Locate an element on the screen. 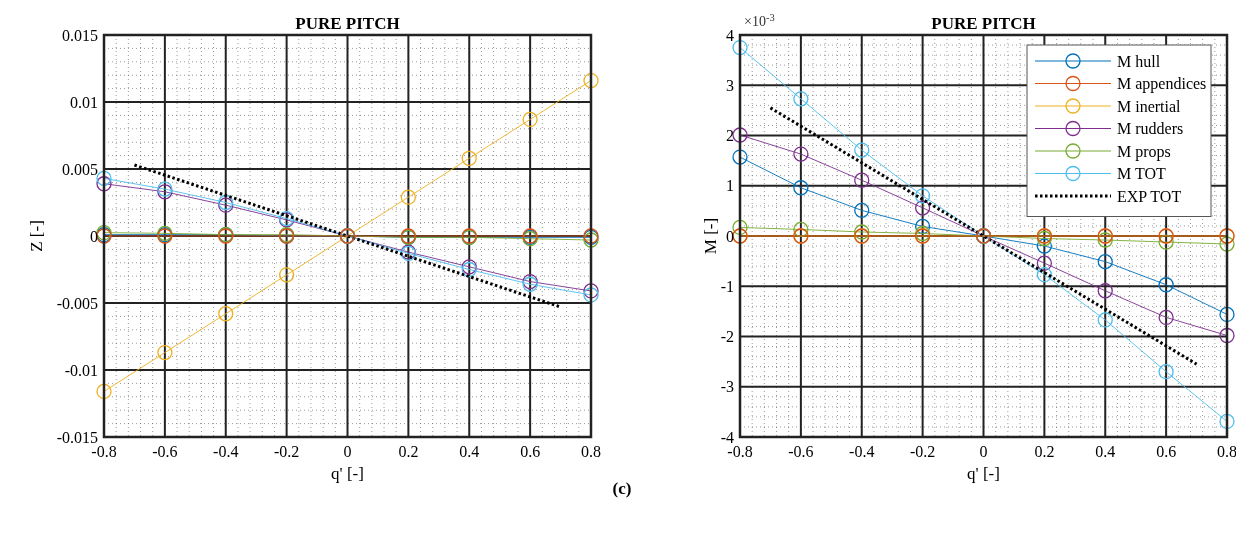 The height and width of the screenshot is (537, 1244). y-tick-label: 3 is located at coordinates (730, 85).